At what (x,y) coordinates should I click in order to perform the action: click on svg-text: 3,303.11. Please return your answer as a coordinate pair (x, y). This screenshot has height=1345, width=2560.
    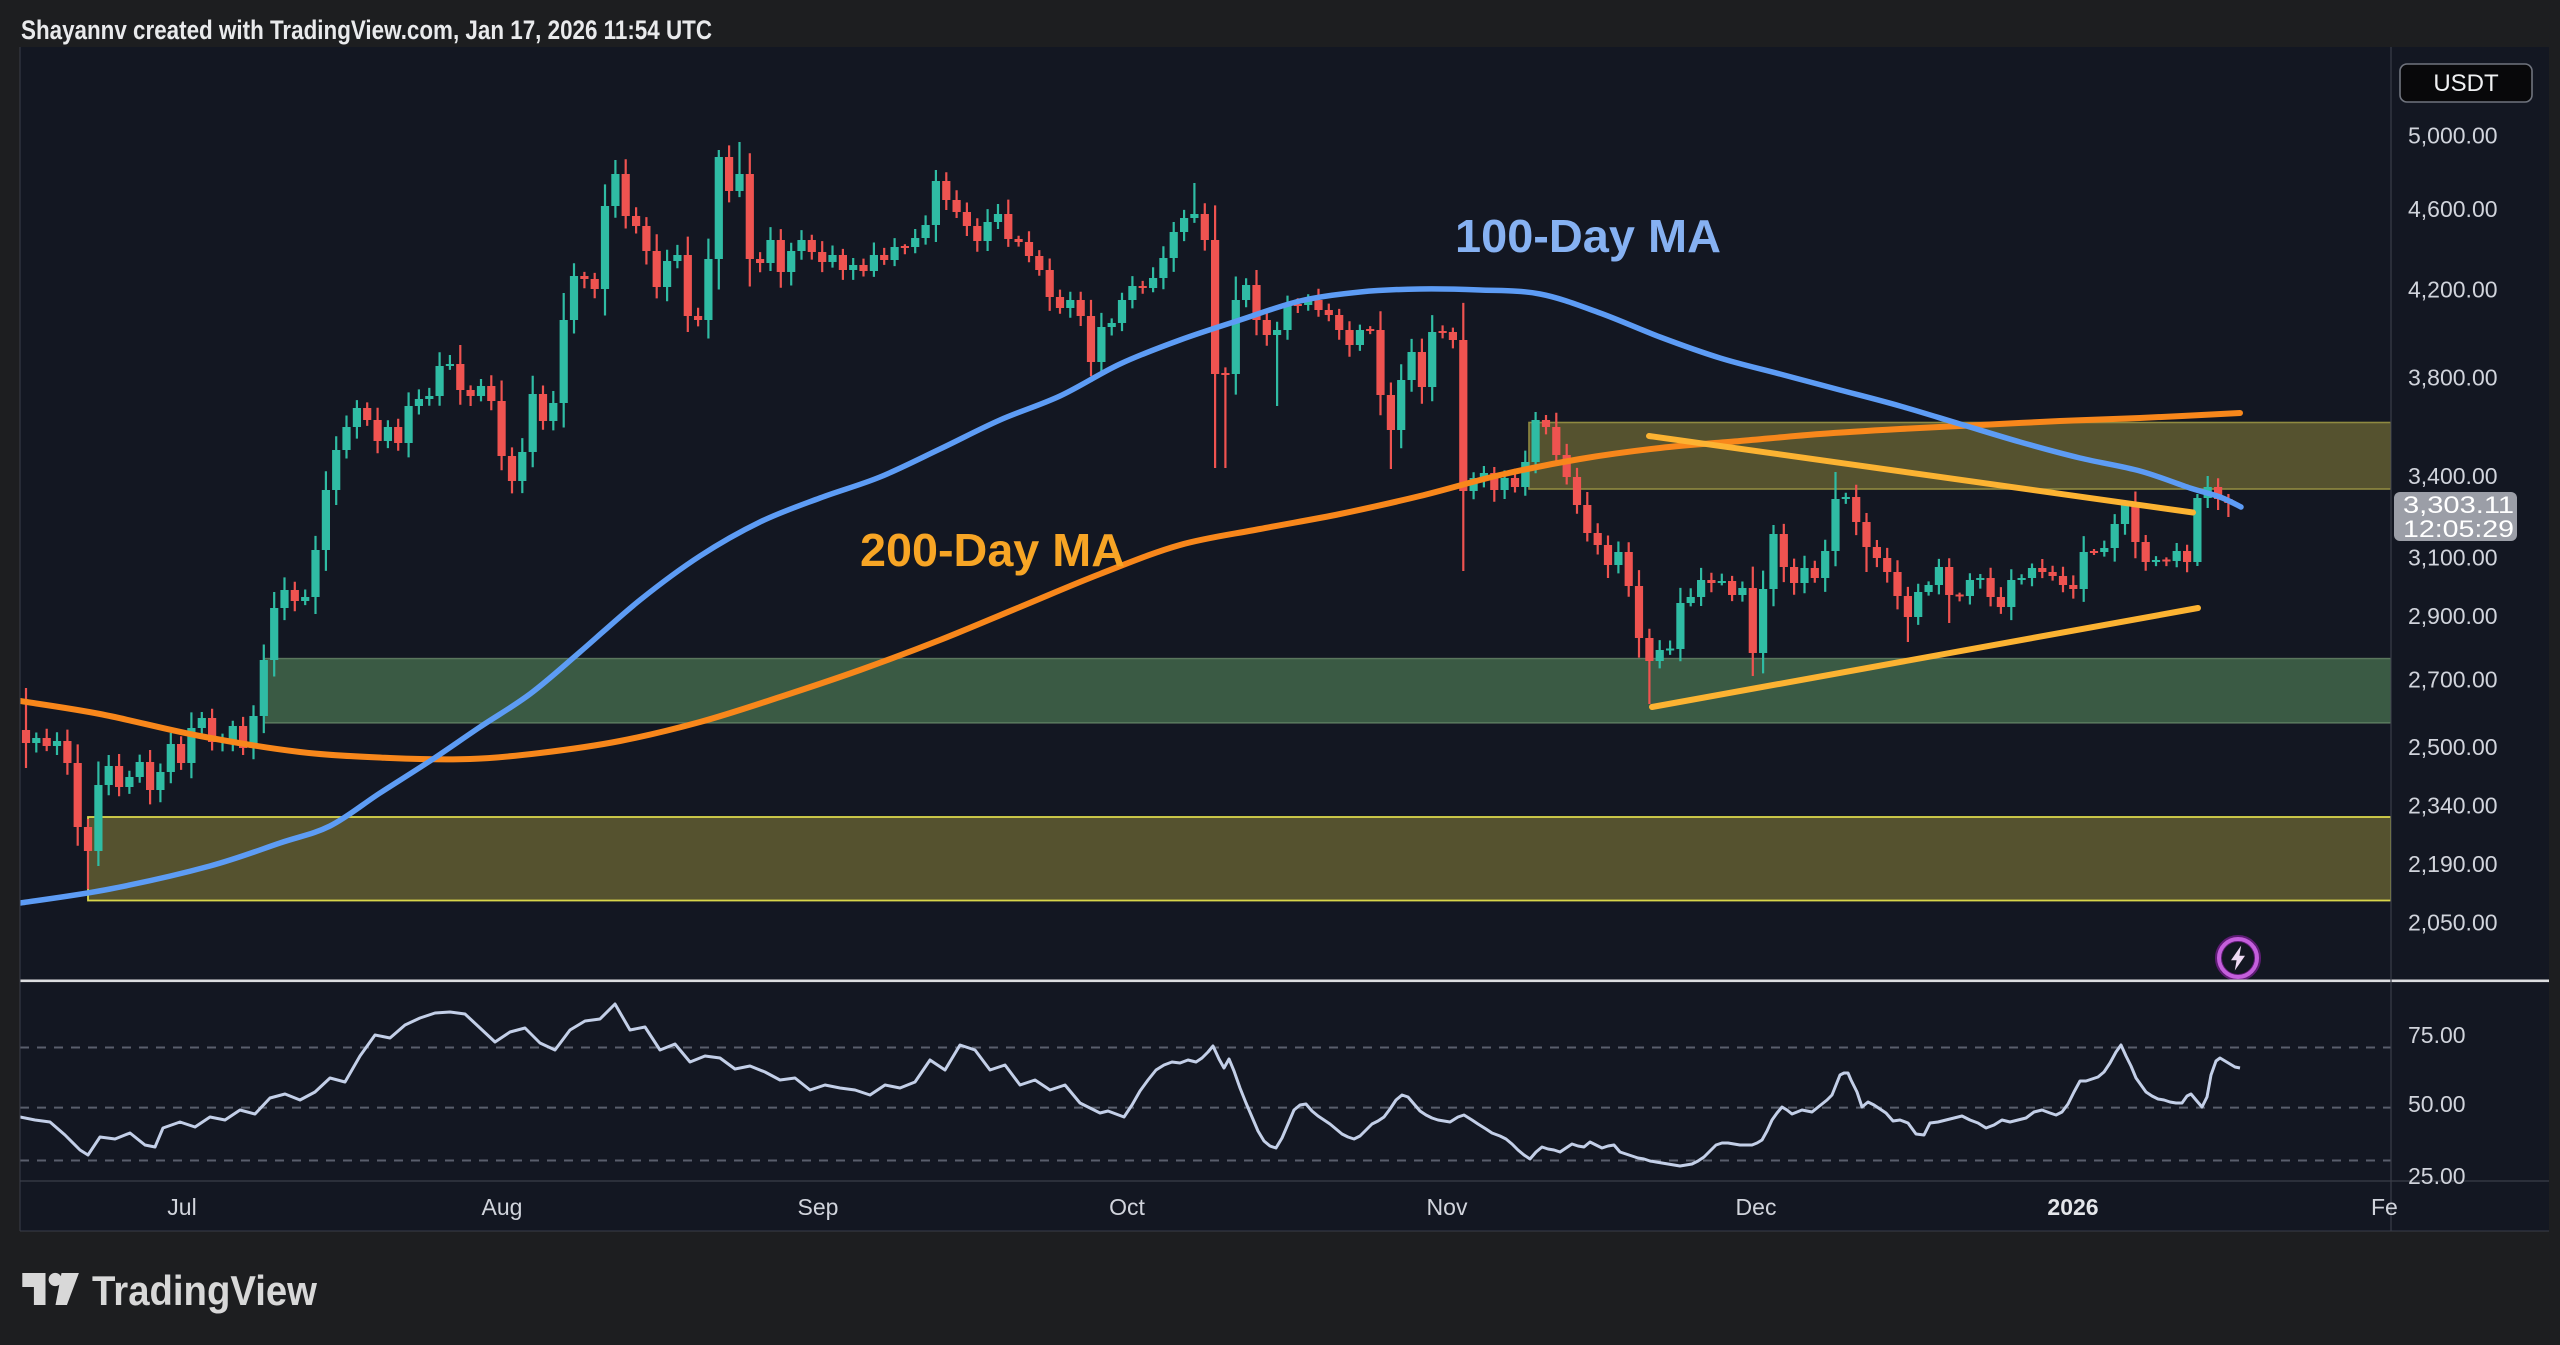
    Looking at the image, I should click on (2458, 505).